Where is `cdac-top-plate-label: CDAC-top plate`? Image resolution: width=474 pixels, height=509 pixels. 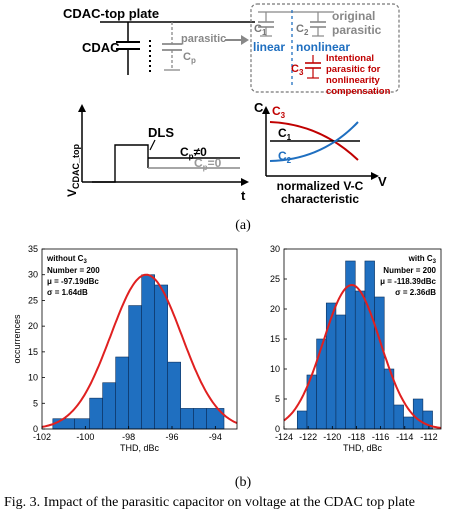
cdac-top-plate-label: CDAC-top plate is located at coordinates (111, 13).